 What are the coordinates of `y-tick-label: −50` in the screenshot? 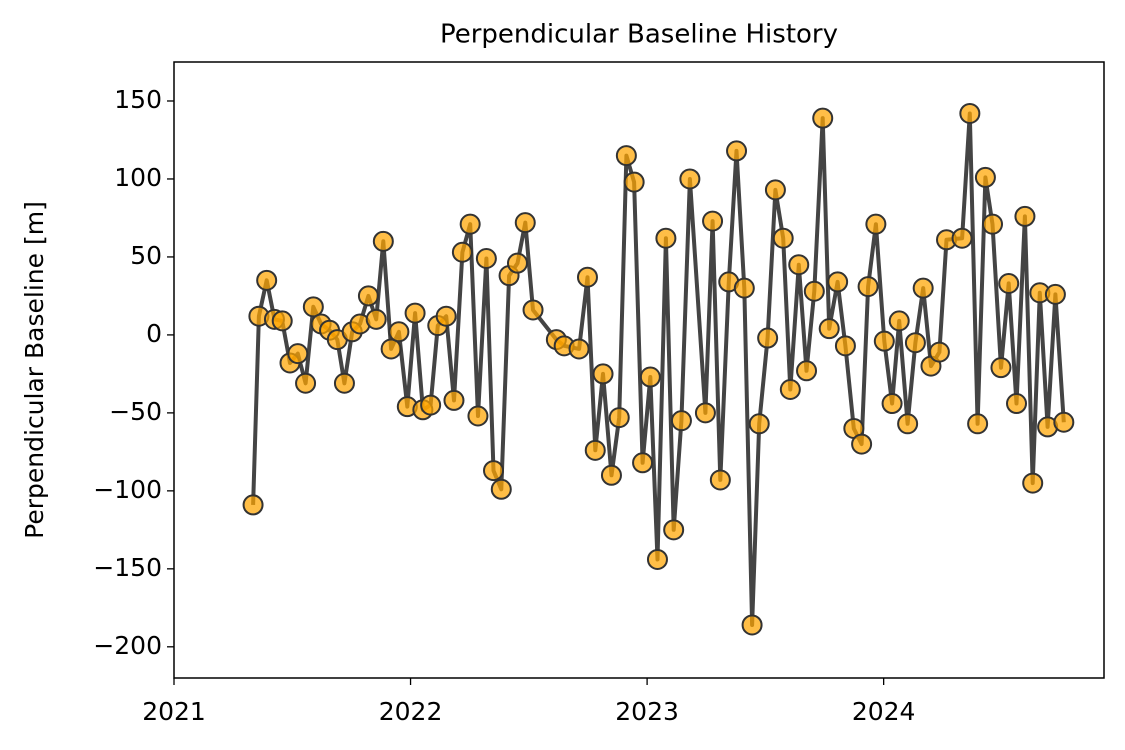 It's located at (135, 411).